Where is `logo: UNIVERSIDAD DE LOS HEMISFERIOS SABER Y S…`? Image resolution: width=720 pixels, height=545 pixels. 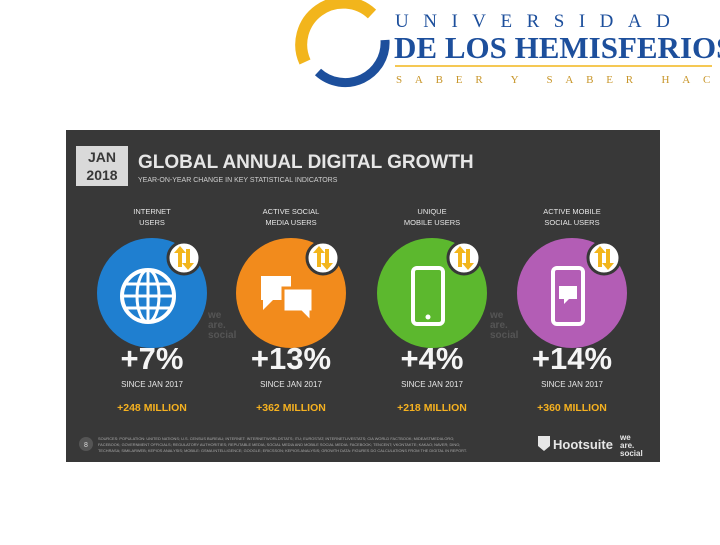
logo: UNIVERSIDAD DE LOS HEMISFERIOS SABER Y S… is located at coordinates (507, 44).